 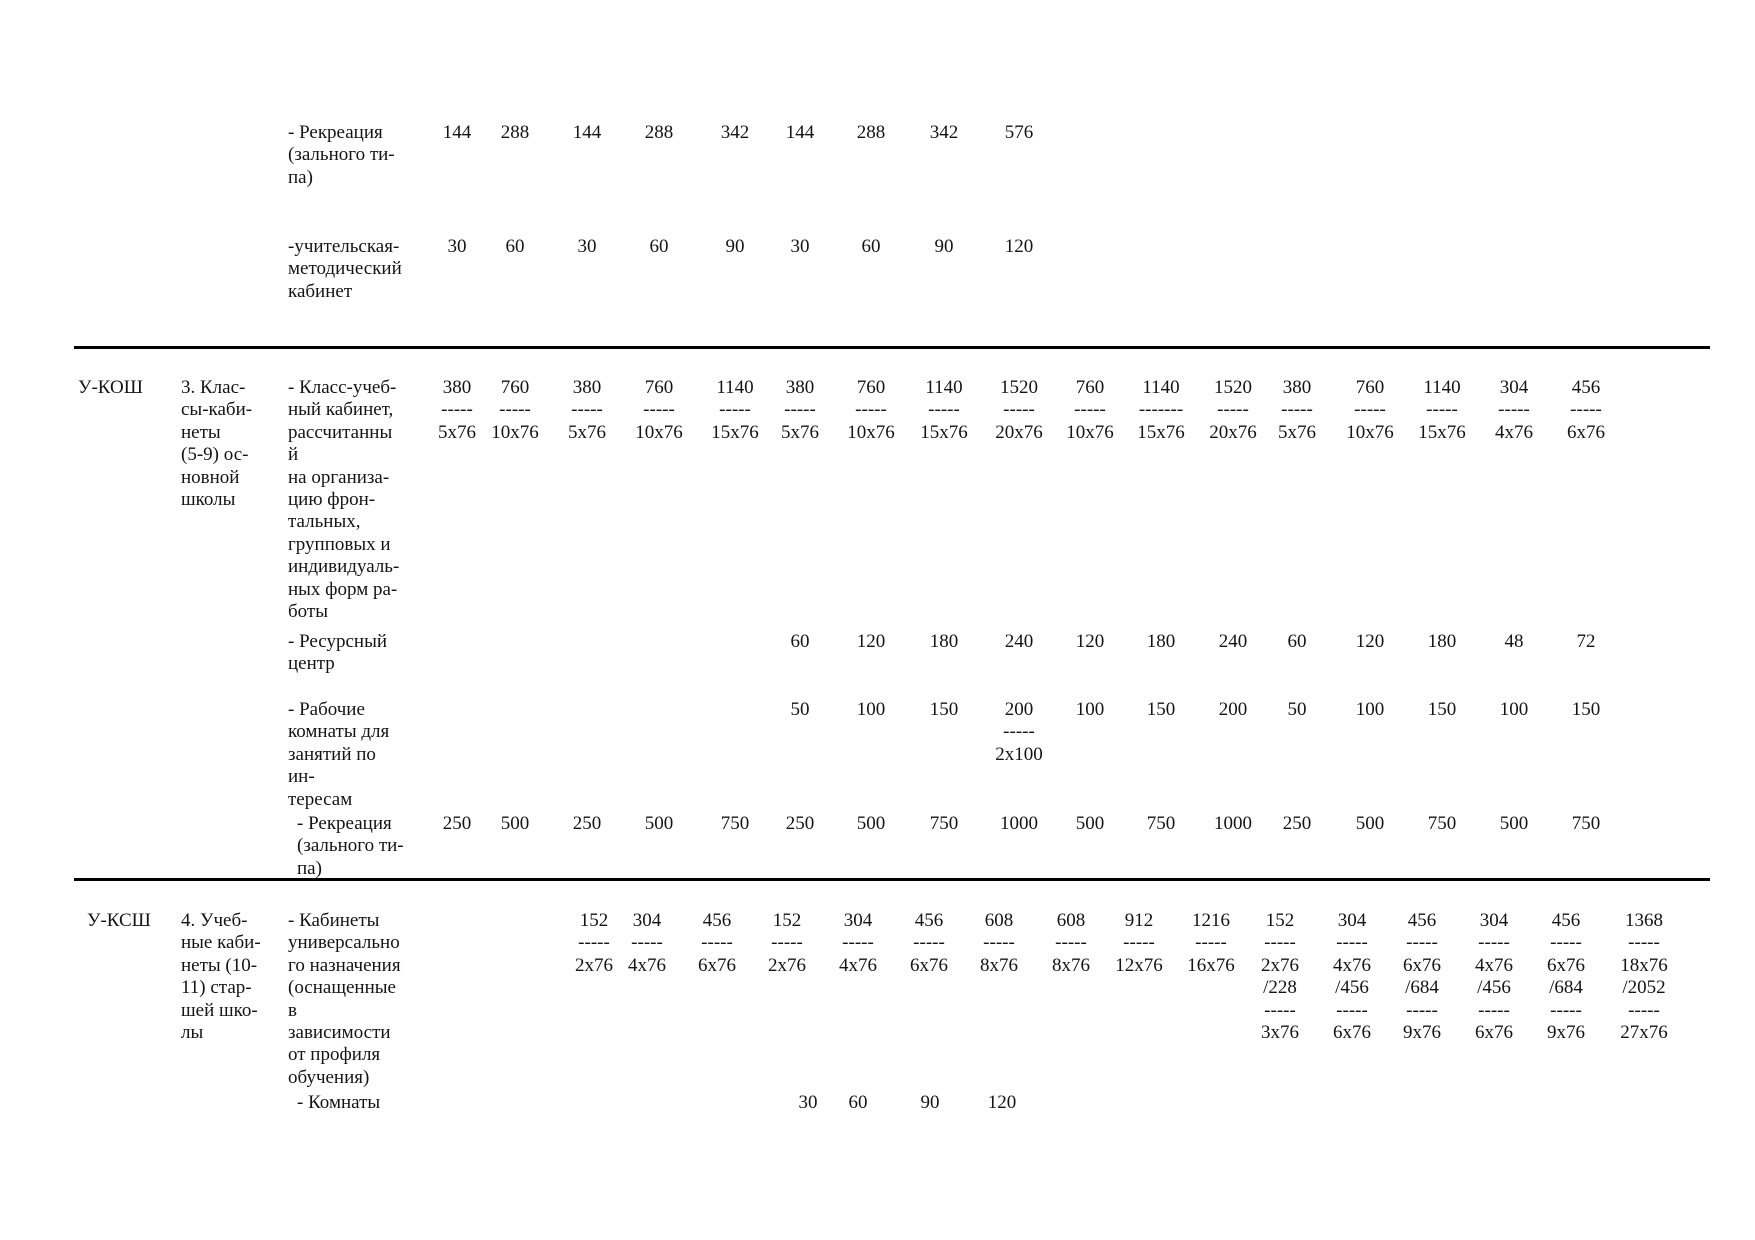 What do you see at coordinates (1586, 709) in the screenshot?
I see `table-cell-line: 150` at bounding box center [1586, 709].